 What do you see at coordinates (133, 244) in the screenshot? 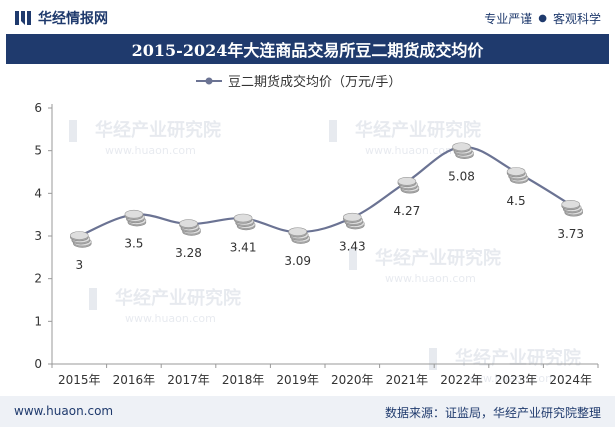
I see `data-label: 3.5` at bounding box center [133, 244].